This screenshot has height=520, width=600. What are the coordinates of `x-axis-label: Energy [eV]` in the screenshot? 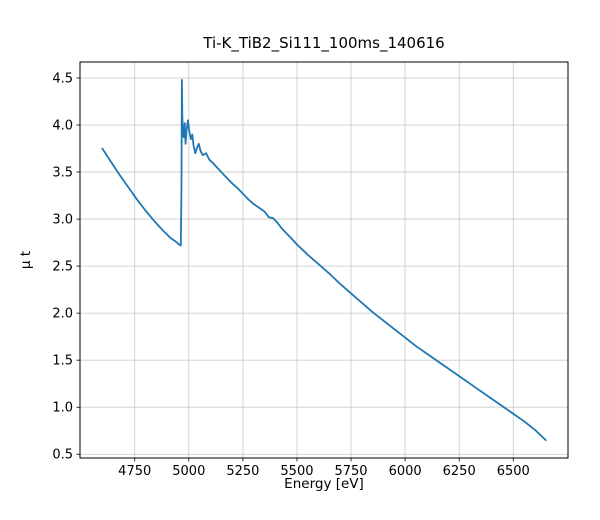 It's located at (324, 484).